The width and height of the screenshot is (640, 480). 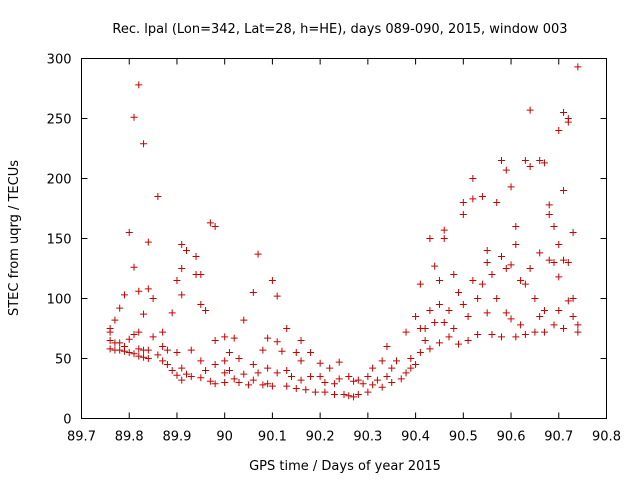 I want to click on x-tick-label: 90.5, so click(x=463, y=437).